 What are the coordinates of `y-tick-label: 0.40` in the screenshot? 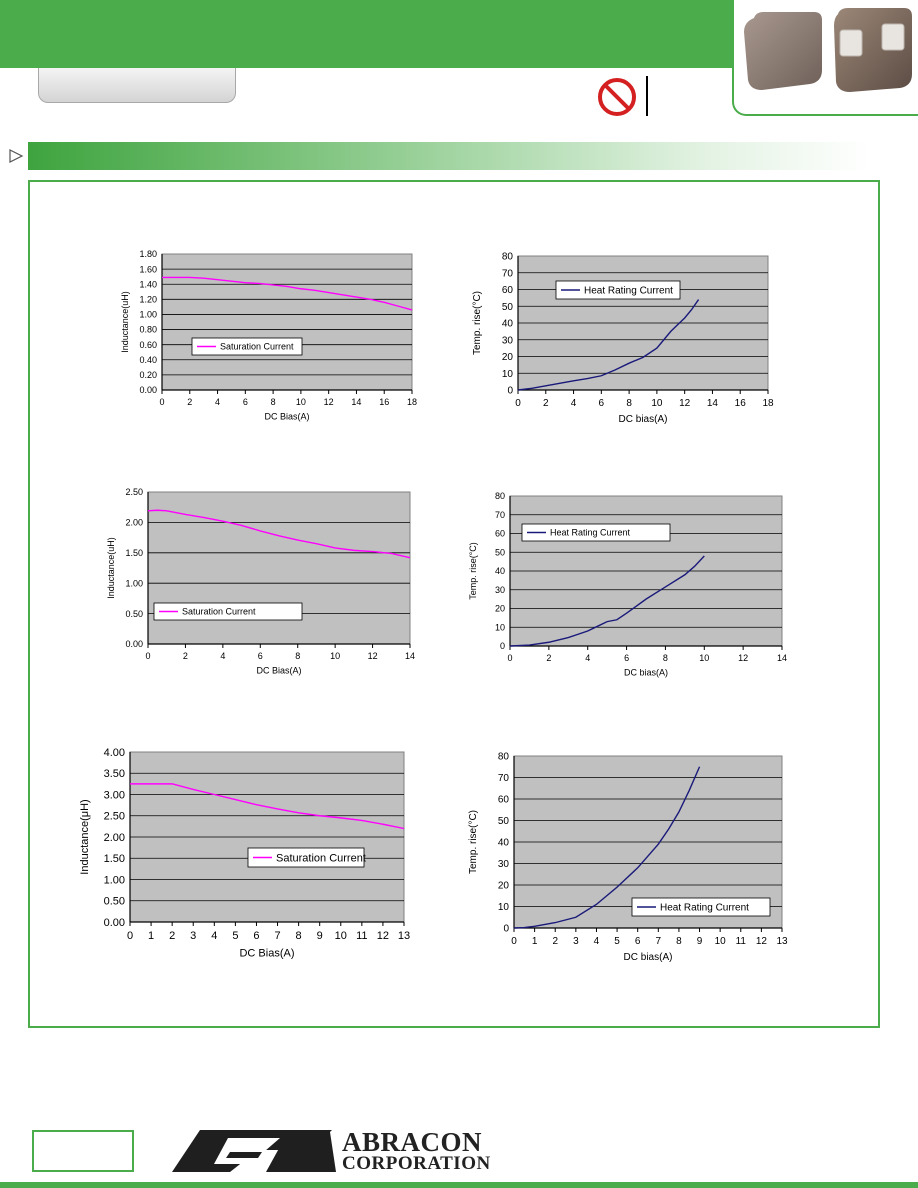 It's located at (148, 360).